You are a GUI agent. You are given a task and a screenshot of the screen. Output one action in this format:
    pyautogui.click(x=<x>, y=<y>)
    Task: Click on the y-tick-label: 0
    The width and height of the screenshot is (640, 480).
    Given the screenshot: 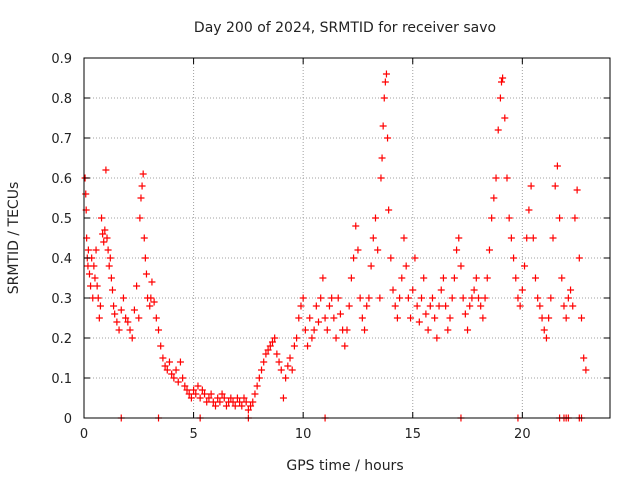 What is the action you would take?
    pyautogui.click(x=68, y=419)
    